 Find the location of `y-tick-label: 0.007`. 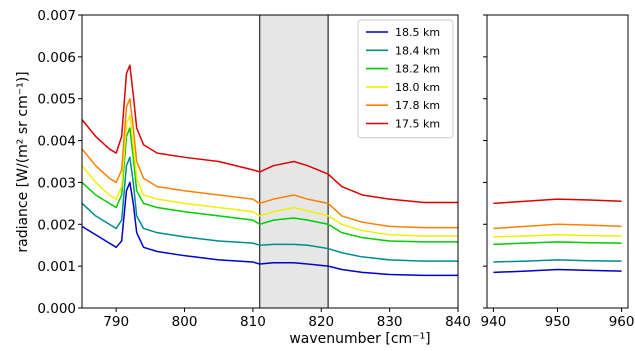

y-tick-label: 0.007 is located at coordinates (56, 16).